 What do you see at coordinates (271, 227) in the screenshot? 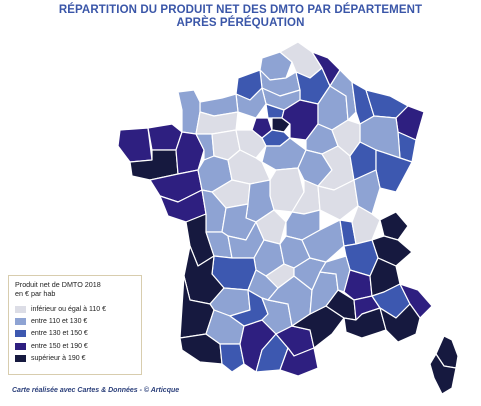
I see `dept-creuse` at bounding box center [271, 227].